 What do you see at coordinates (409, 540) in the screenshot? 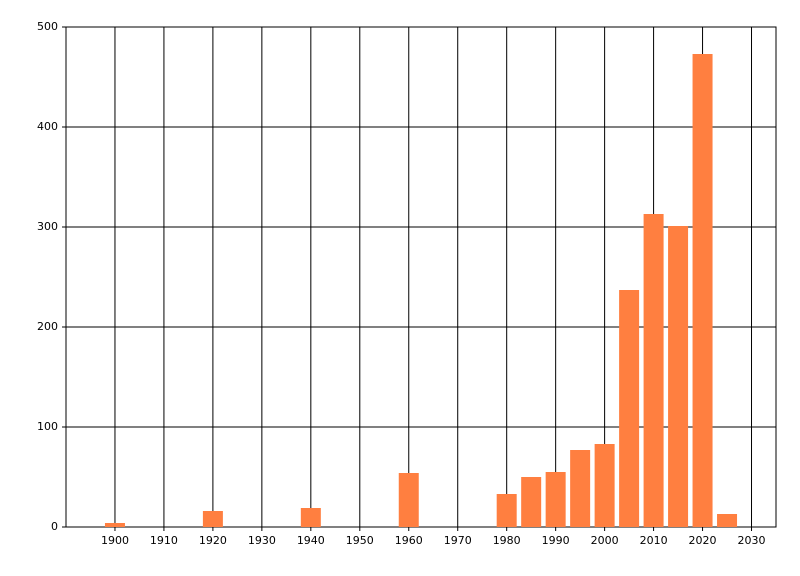
I see `x-tick-label: 1960` at bounding box center [409, 540].